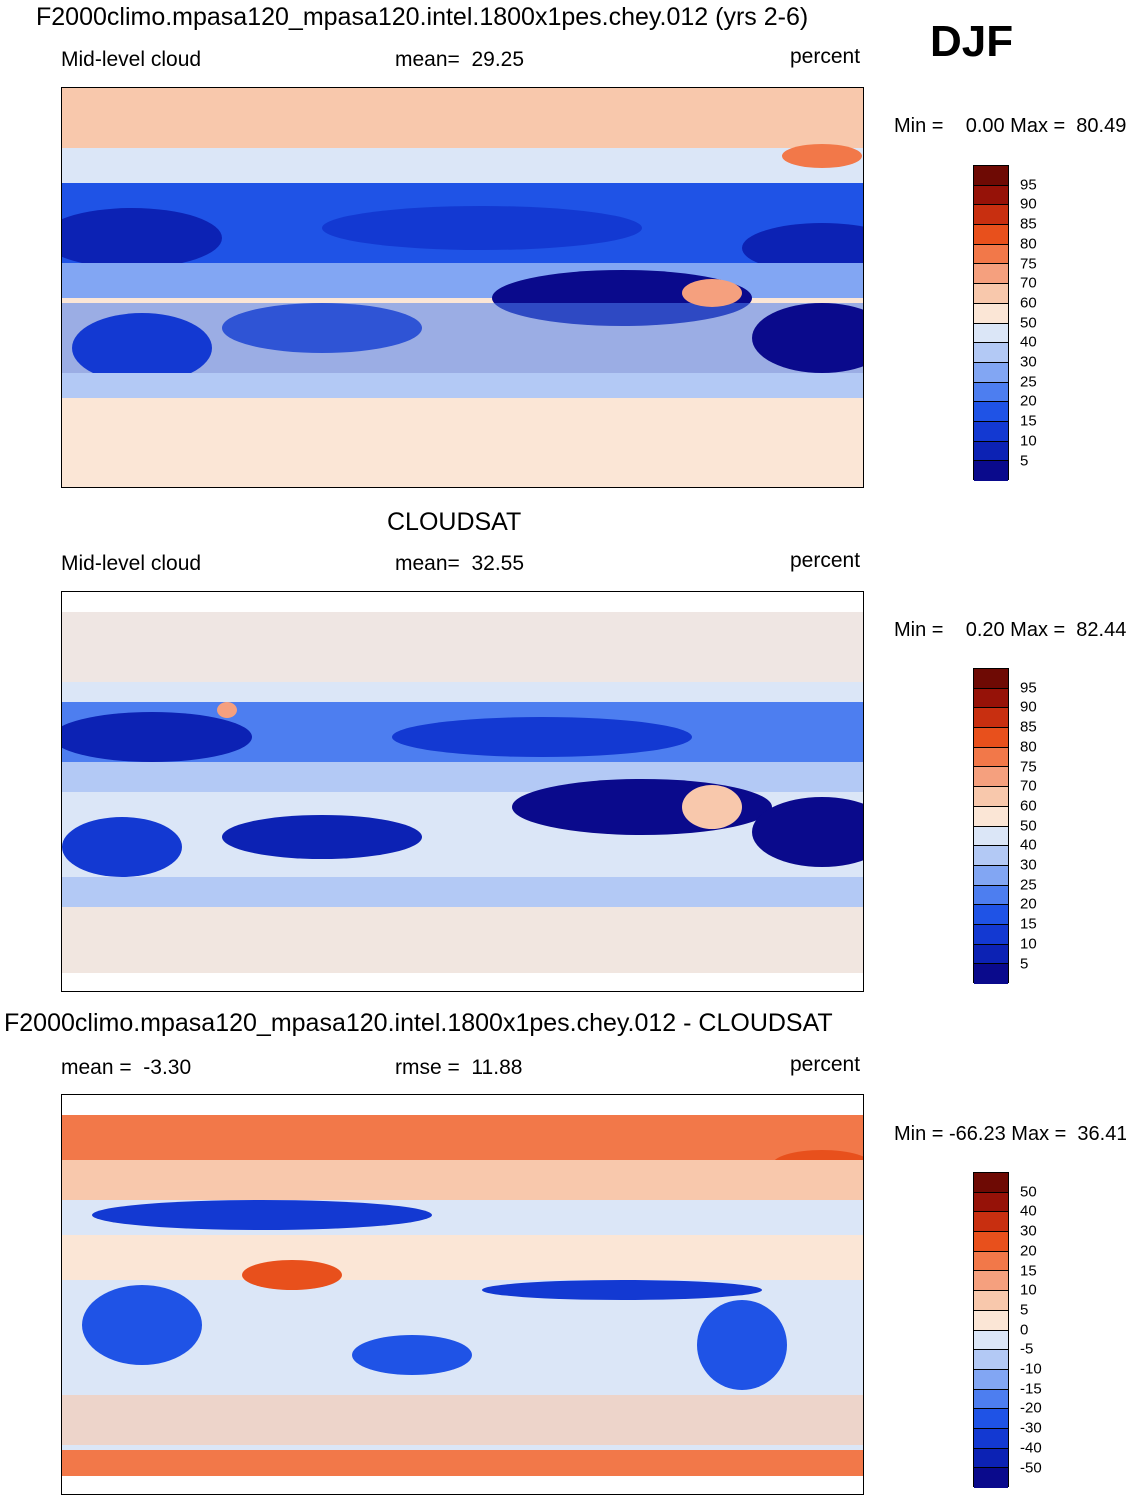  What do you see at coordinates (1031, 1428) in the screenshot?
I see `colorbar-tick-label: -30` at bounding box center [1031, 1428].